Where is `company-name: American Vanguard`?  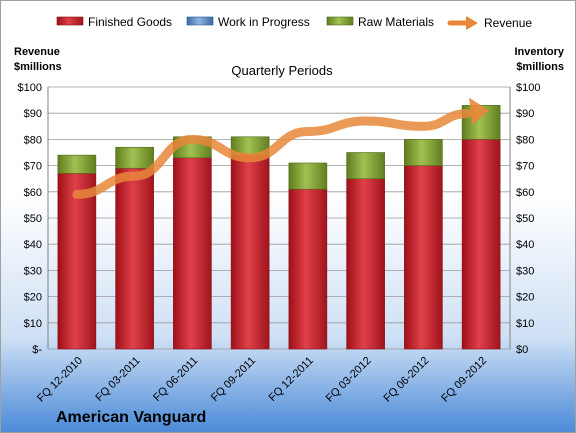 company-name: American Vanguard is located at coordinates (131, 417).